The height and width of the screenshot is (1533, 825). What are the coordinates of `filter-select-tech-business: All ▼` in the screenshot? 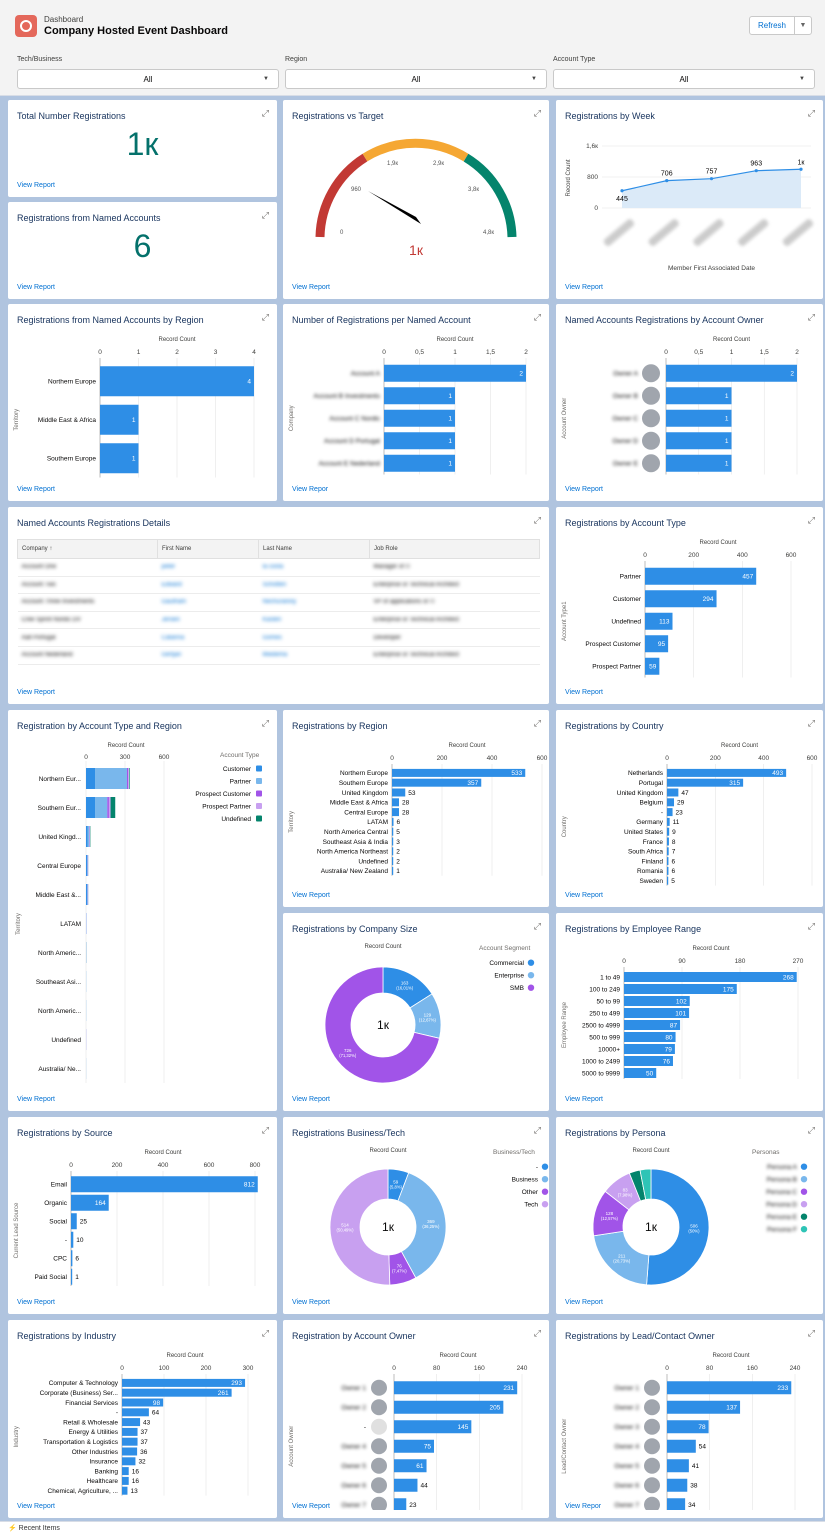 It's located at (148, 79).